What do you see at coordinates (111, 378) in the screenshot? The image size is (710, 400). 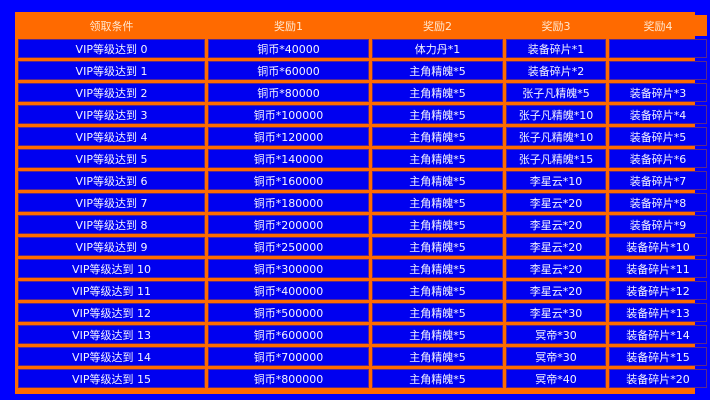 I see `condition-cell: VIP等级达到 15` at bounding box center [111, 378].